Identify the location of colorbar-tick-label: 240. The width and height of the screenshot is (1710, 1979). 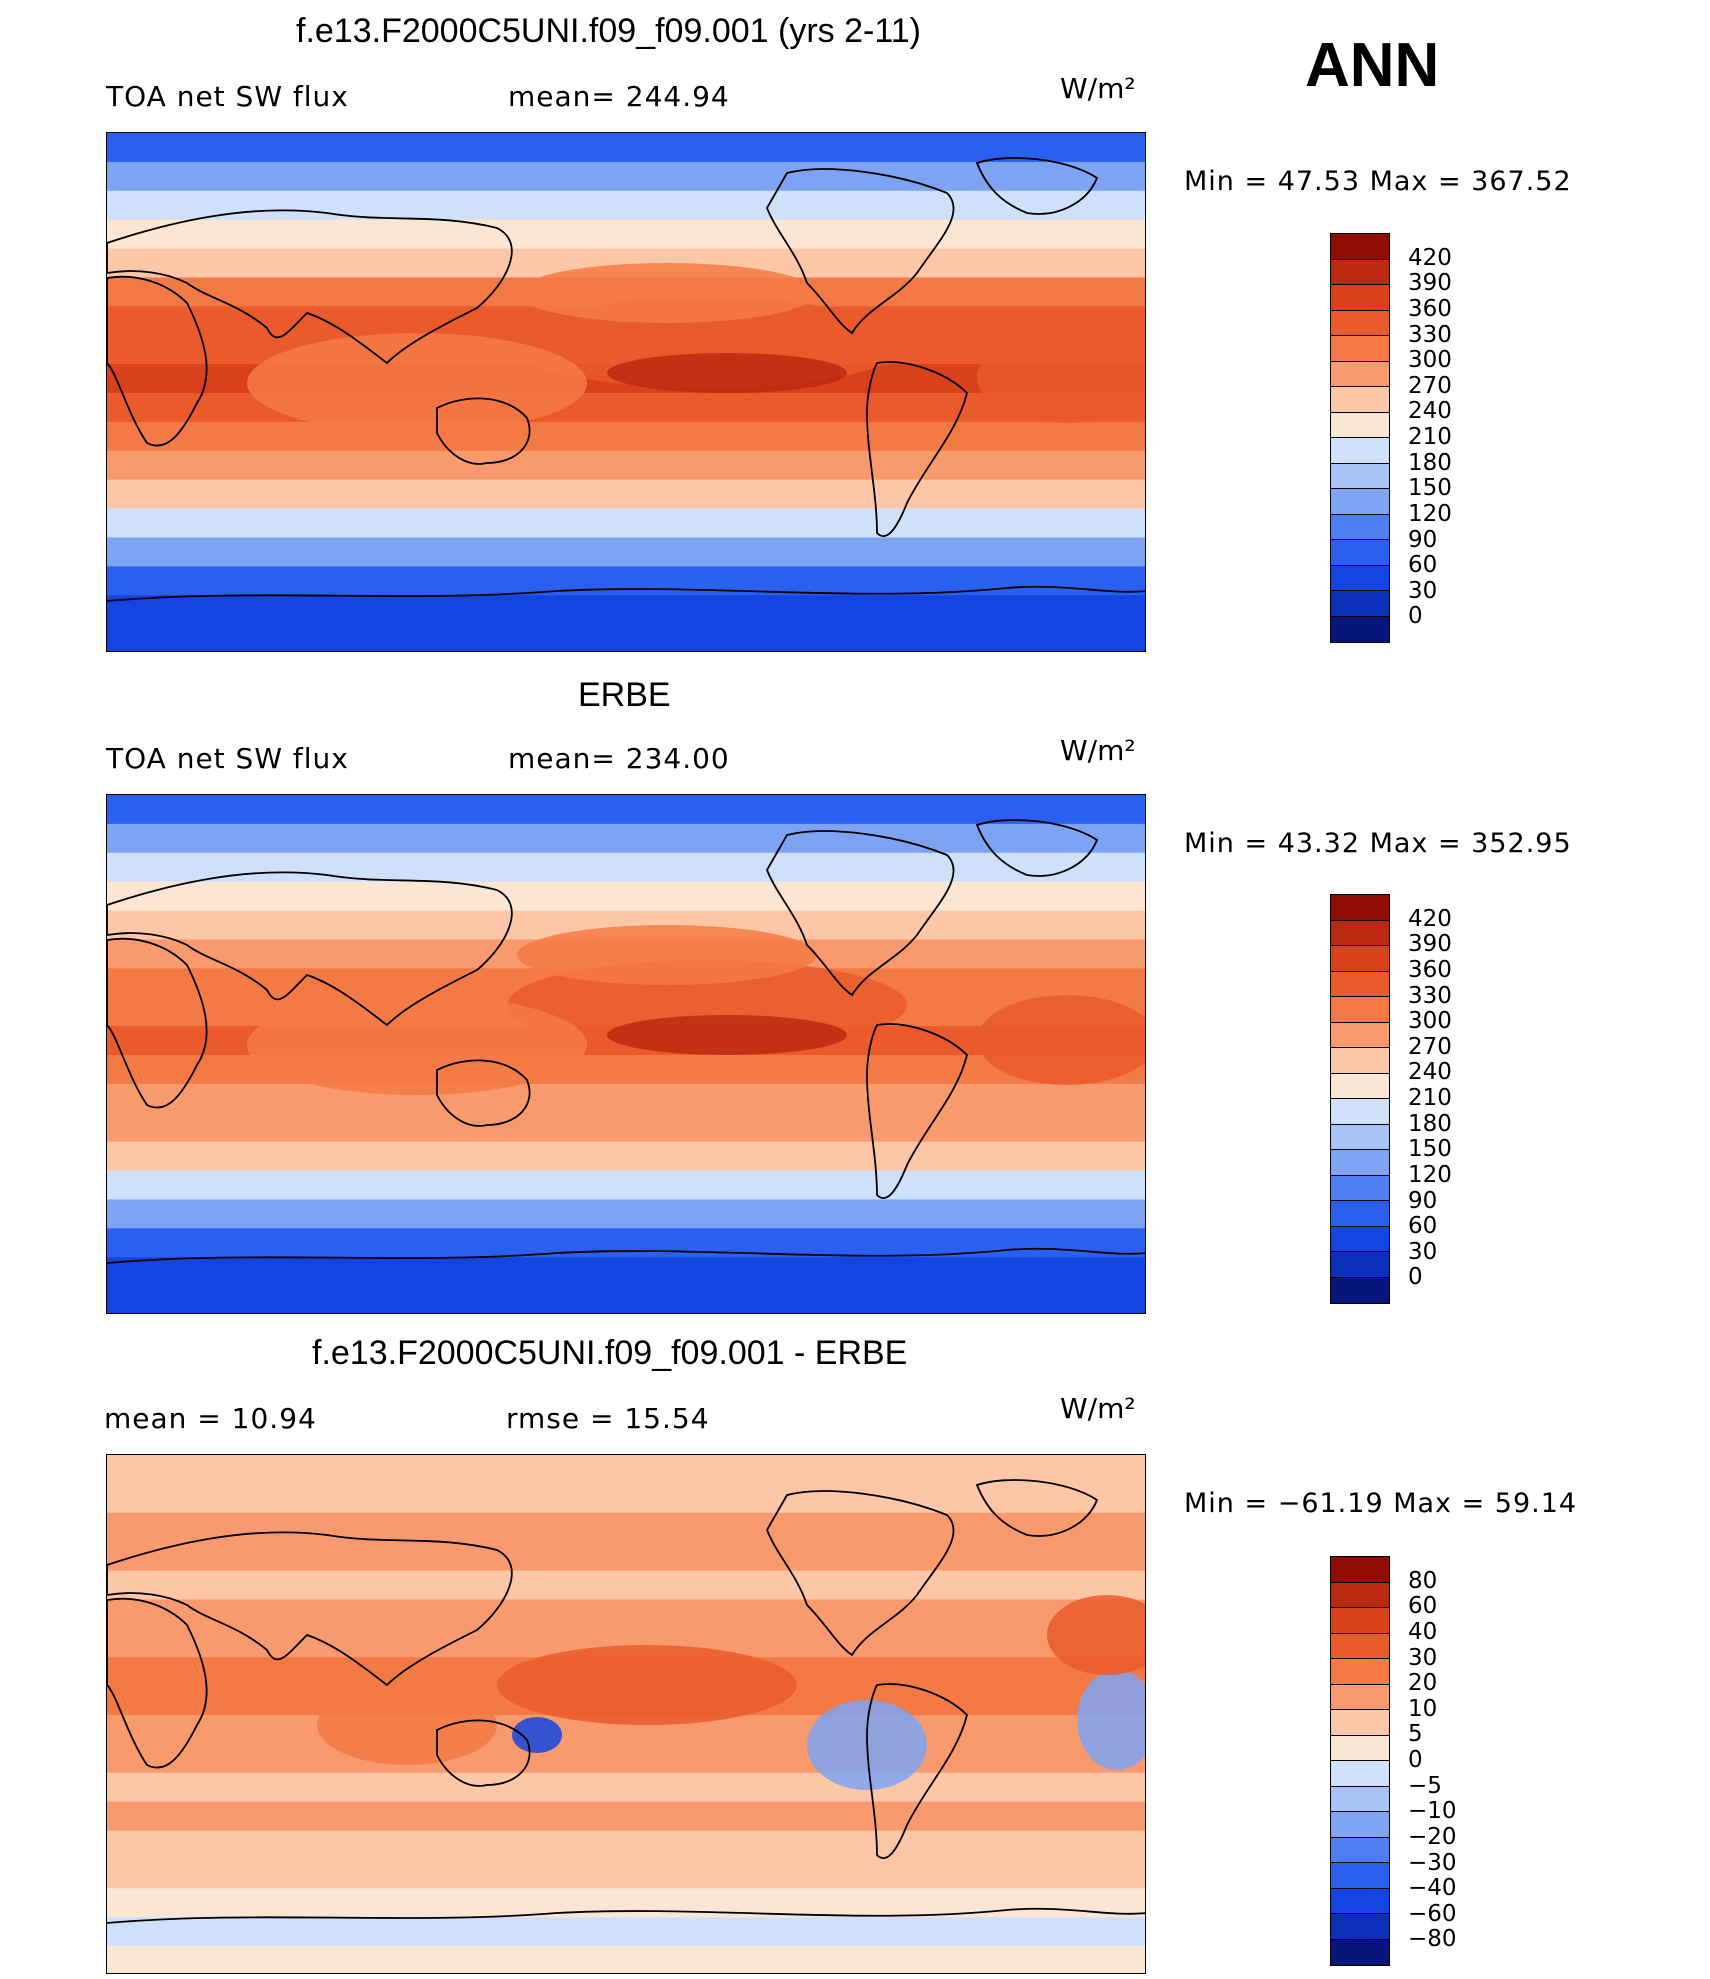
(1430, 411).